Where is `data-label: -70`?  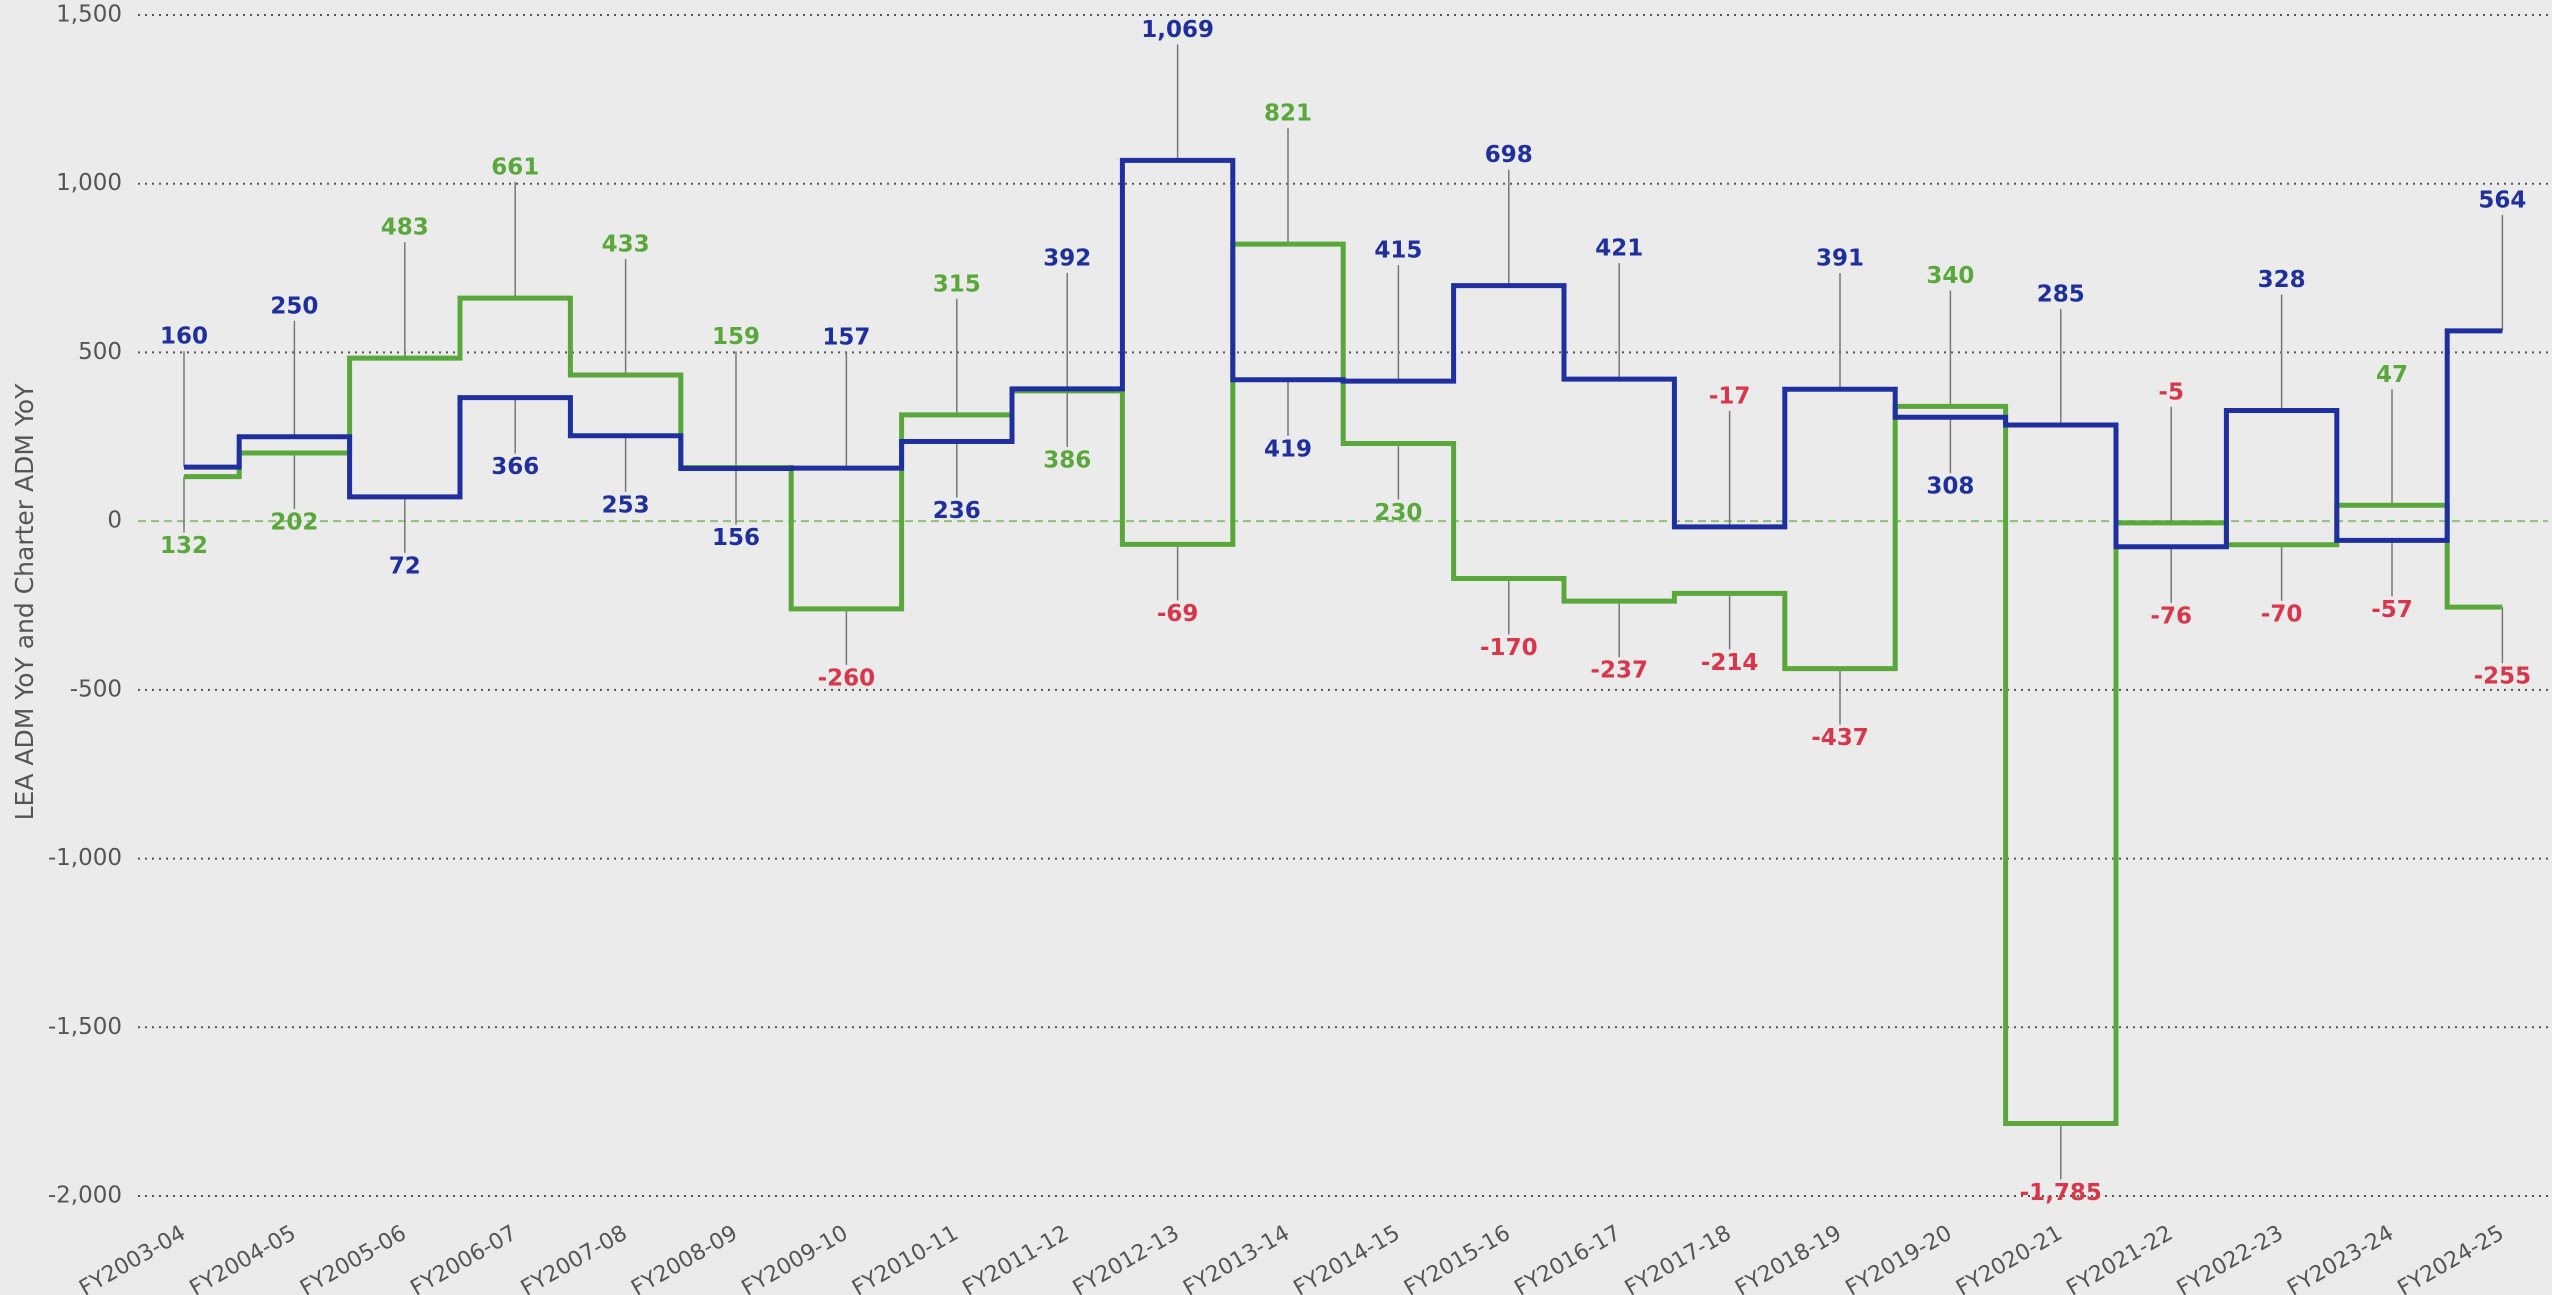 data-label: -70 is located at coordinates (2282, 614).